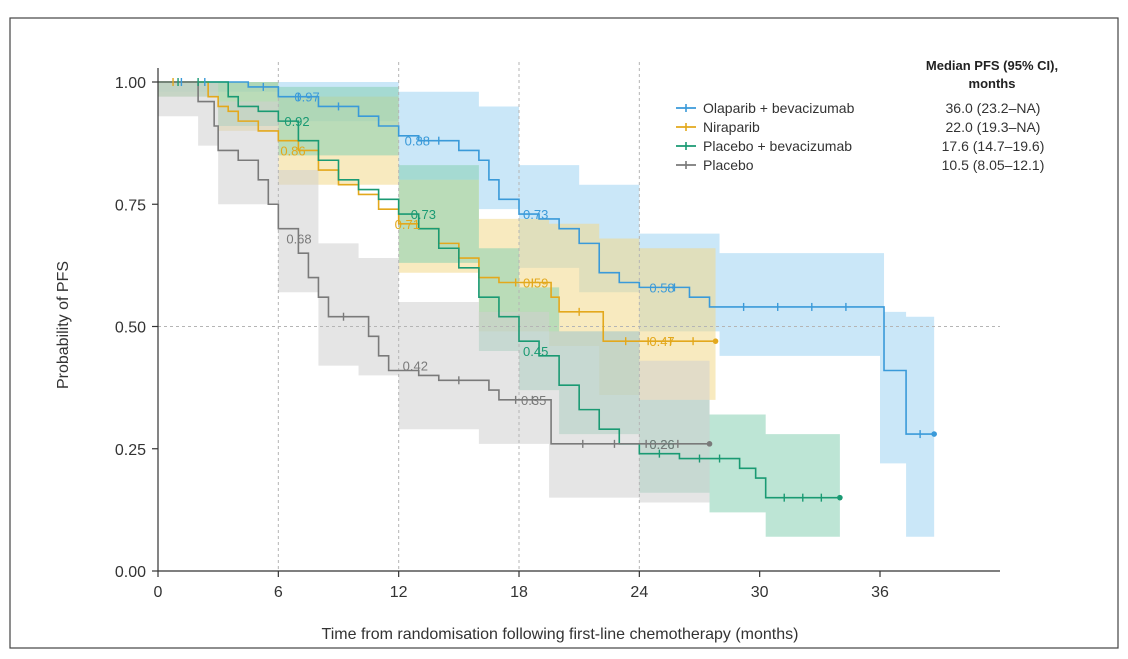 The width and height of the screenshot is (1128, 659). What do you see at coordinates (993, 146) in the screenshot?
I see `placebo-bevacizumab-median-label: 17.6 (14.7–19.6)` at bounding box center [993, 146].